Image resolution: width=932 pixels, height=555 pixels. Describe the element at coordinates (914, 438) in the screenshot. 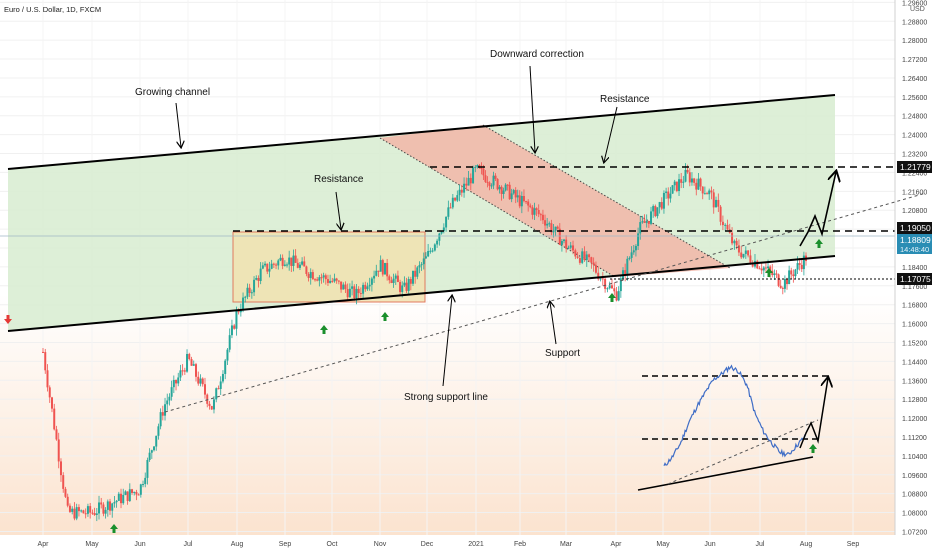

I see `y-tick-label: 1.11200` at that location.